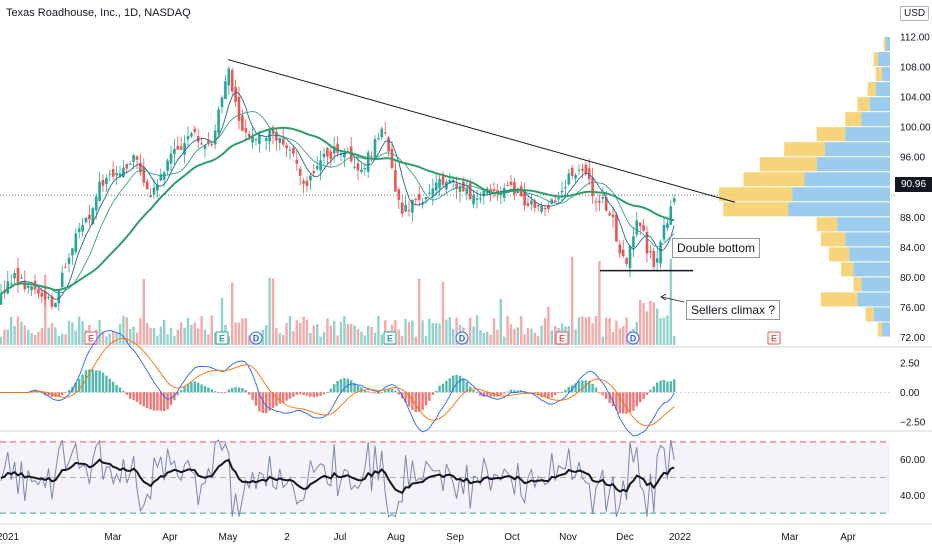 The image size is (932, 550). Describe the element at coordinates (396, 537) in the screenshot. I see `time-tick-label: Aug` at that location.